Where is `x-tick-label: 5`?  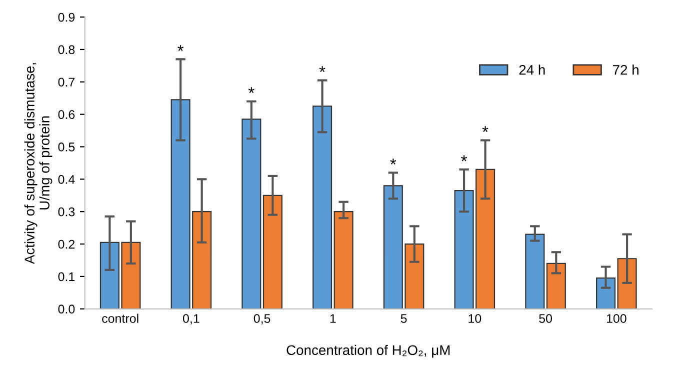 x-tick-label: 5 is located at coordinates (403, 318).